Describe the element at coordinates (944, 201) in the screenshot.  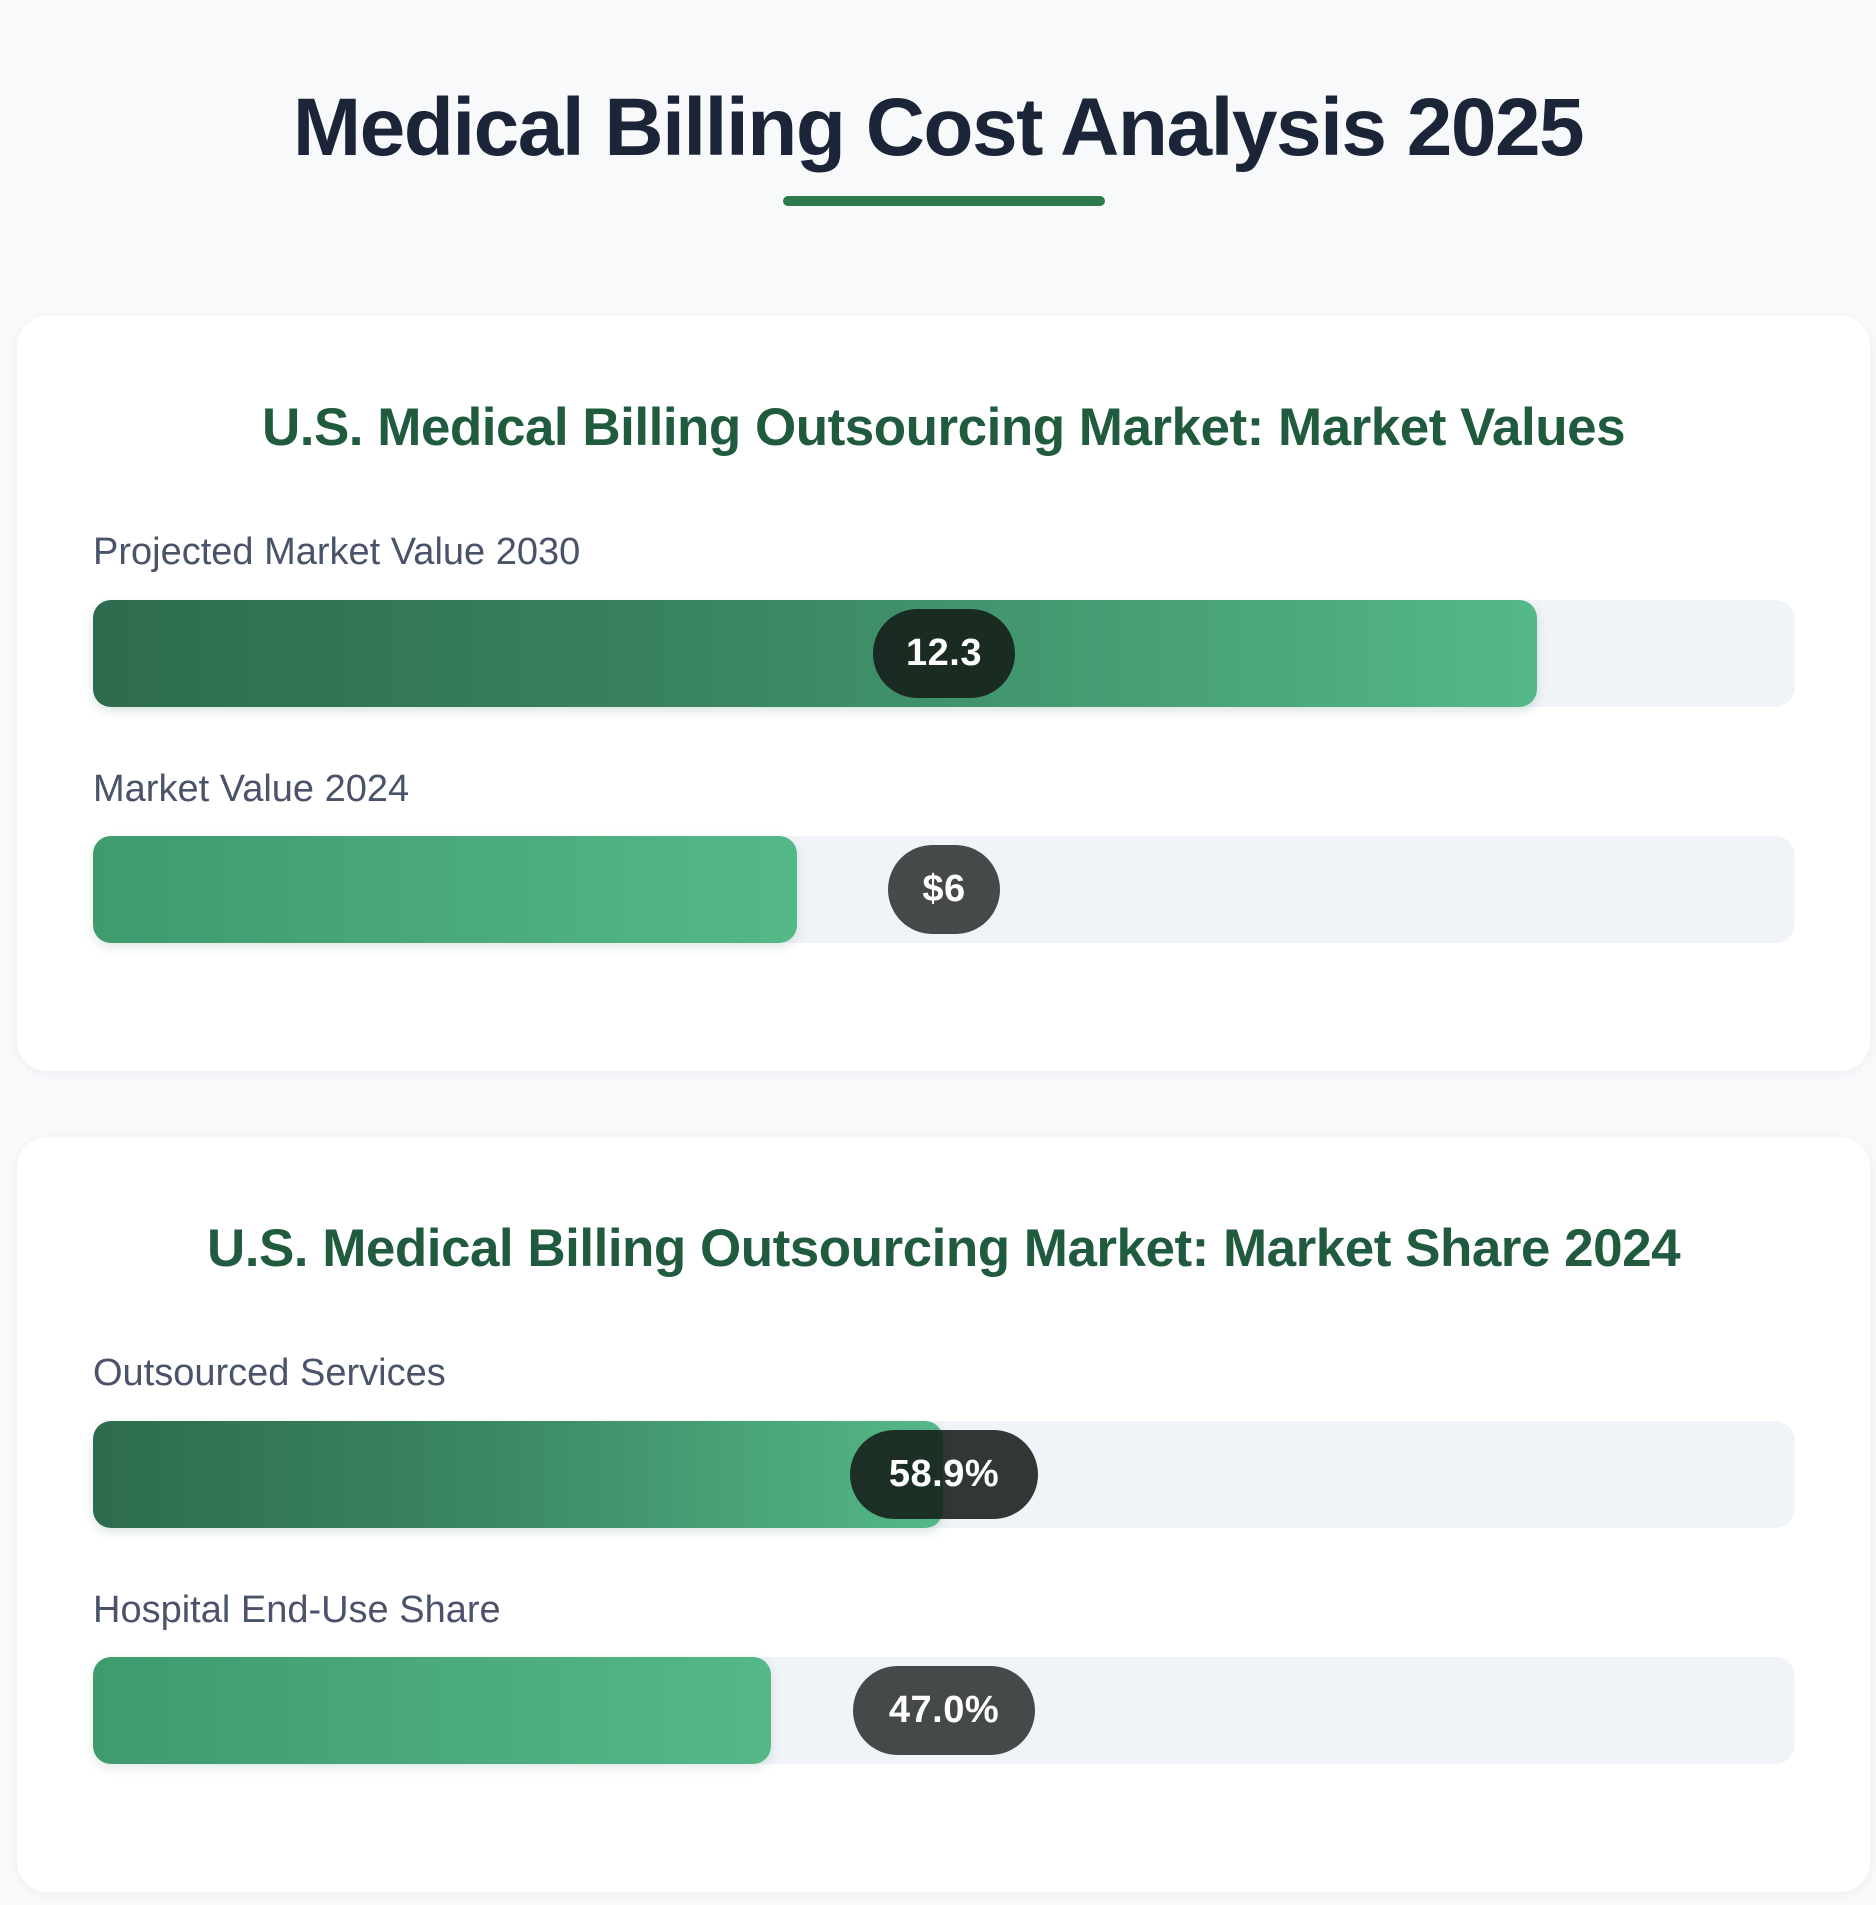
I see `title-underline` at that location.